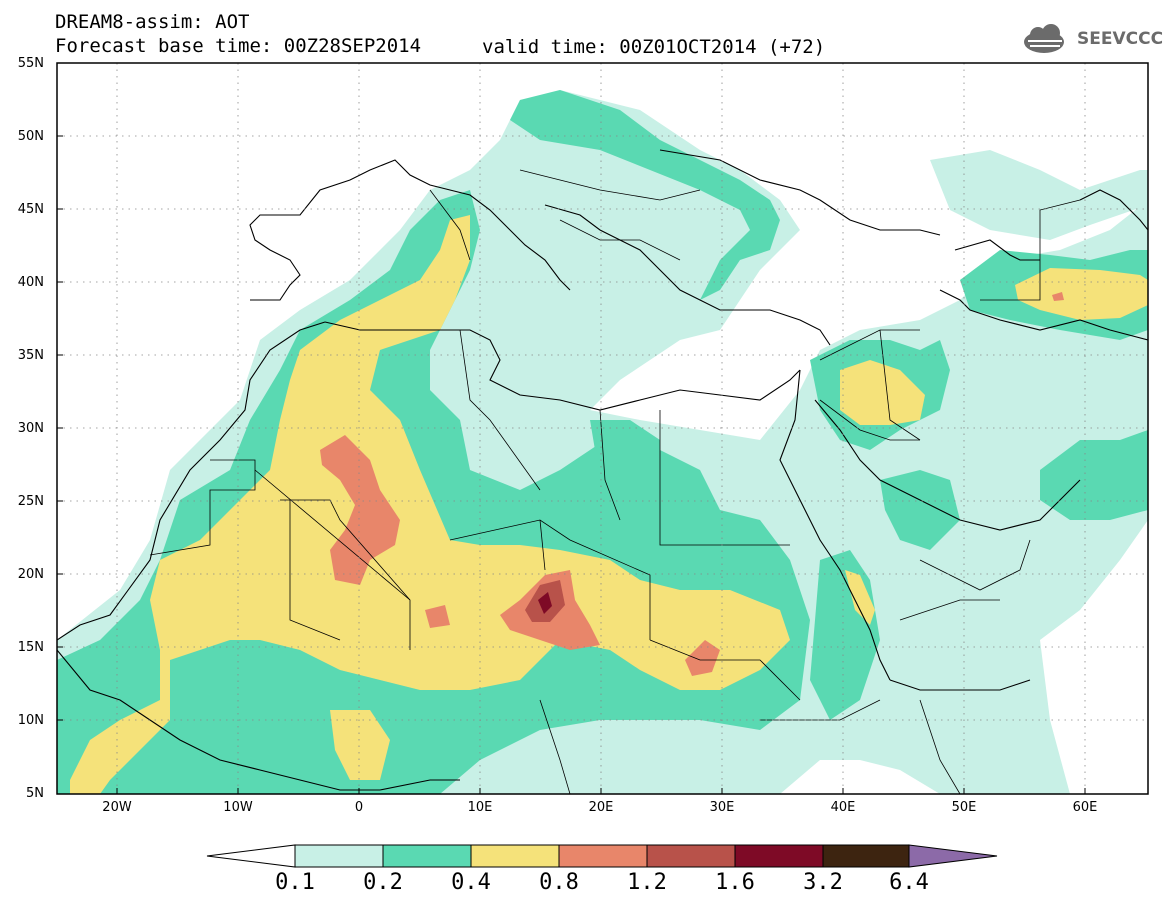 This screenshot has height=905, width=1165. I want to click on colorbar-label: 1.6, so click(735, 882).